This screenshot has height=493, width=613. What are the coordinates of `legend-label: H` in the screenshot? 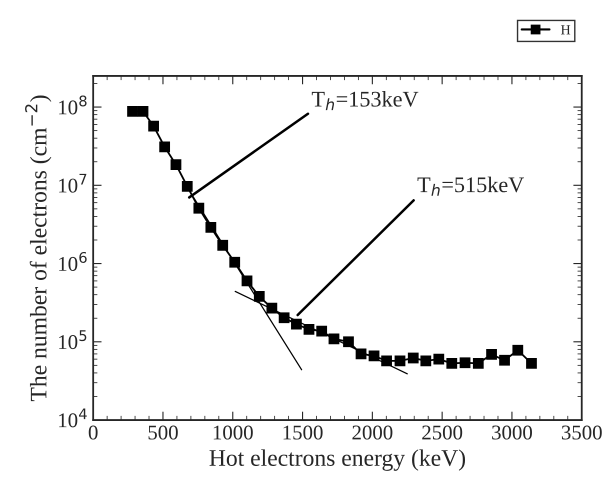 It's located at (565, 29).